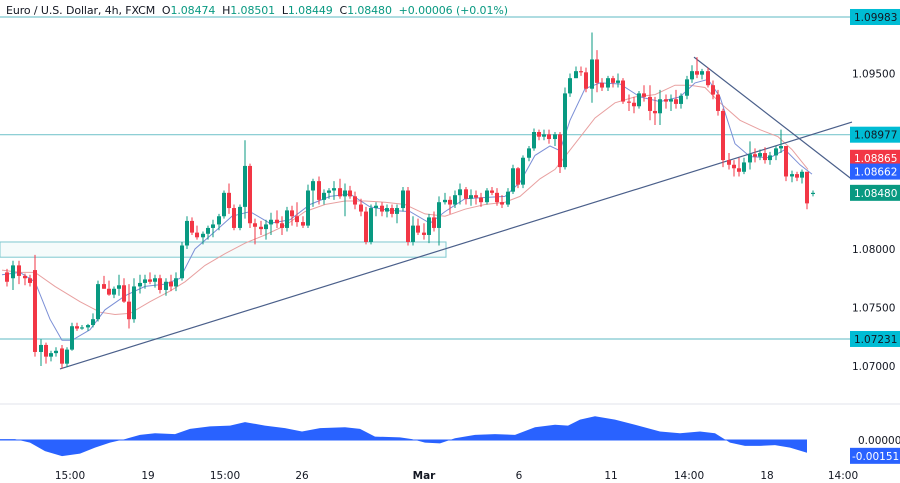 The width and height of the screenshot is (900, 483). What do you see at coordinates (81, 10) in the screenshot?
I see `symbol-title: Euro / U.S. Dollar, 4h, FXCM` at bounding box center [81, 10].